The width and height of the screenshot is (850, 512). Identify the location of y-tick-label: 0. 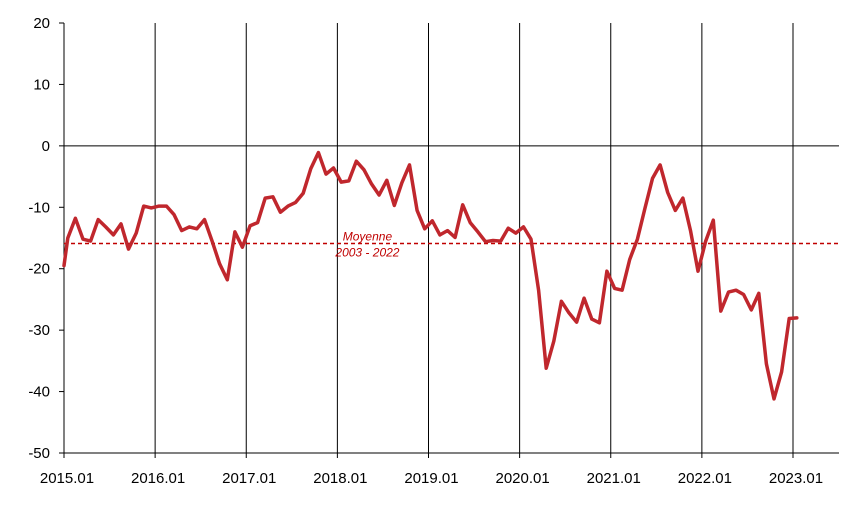
(46, 146).